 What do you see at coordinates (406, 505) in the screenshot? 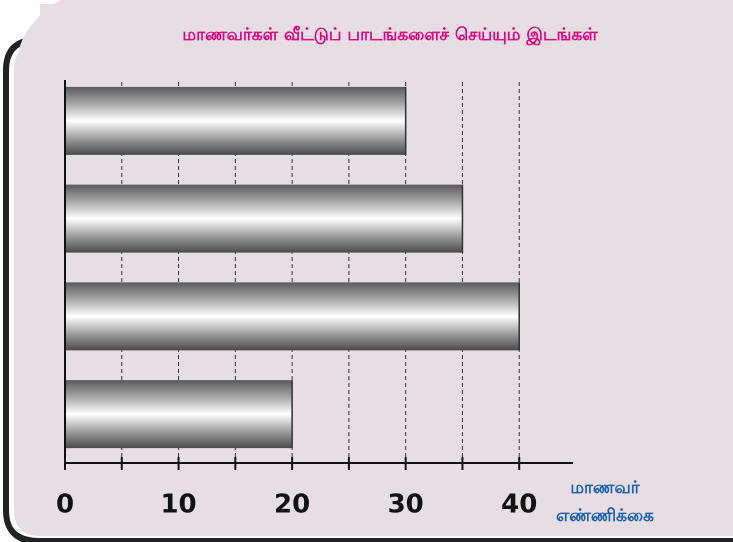
I see `x-tick-label: 30` at bounding box center [406, 505].